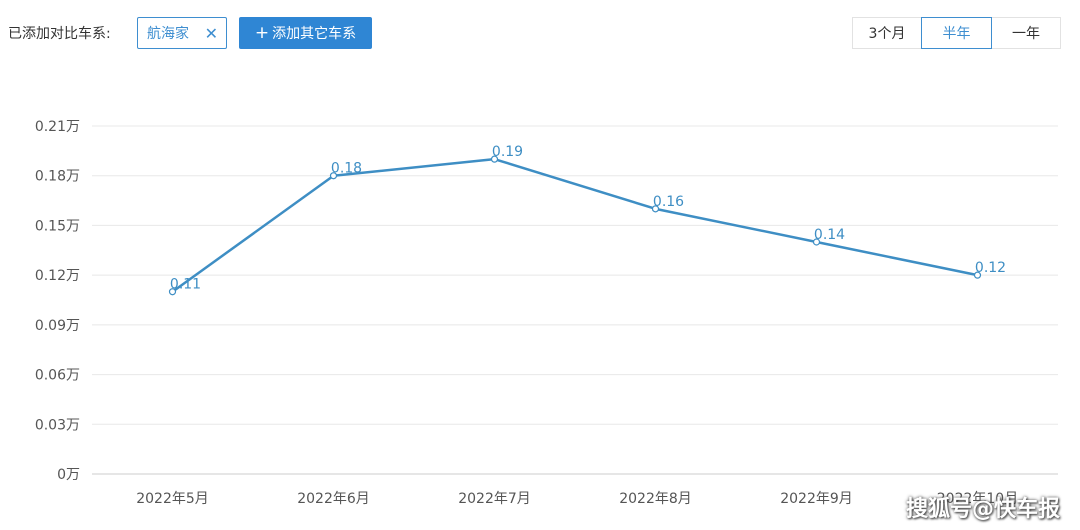  What do you see at coordinates (977, 499) in the screenshot?
I see `x-tick-label: 2022年10月` at bounding box center [977, 499].